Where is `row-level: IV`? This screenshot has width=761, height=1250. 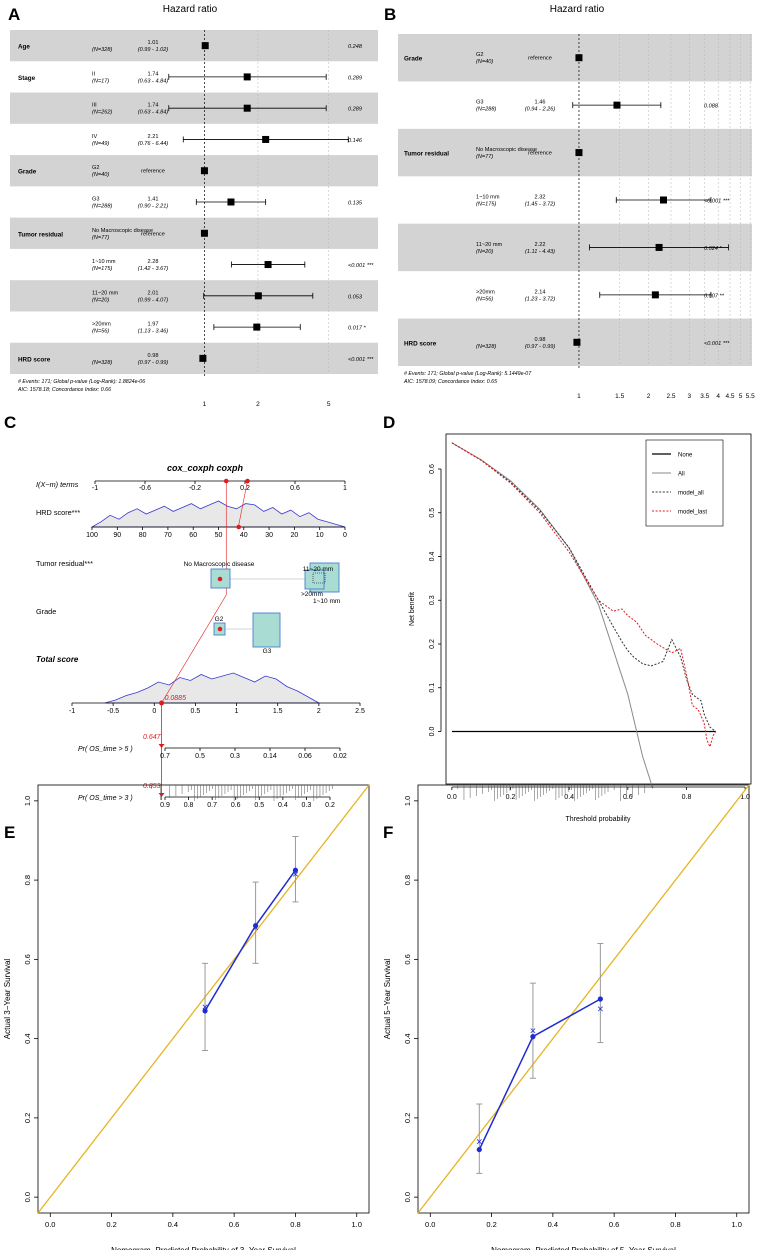
row-level: IV is located at coordinates (95, 137).